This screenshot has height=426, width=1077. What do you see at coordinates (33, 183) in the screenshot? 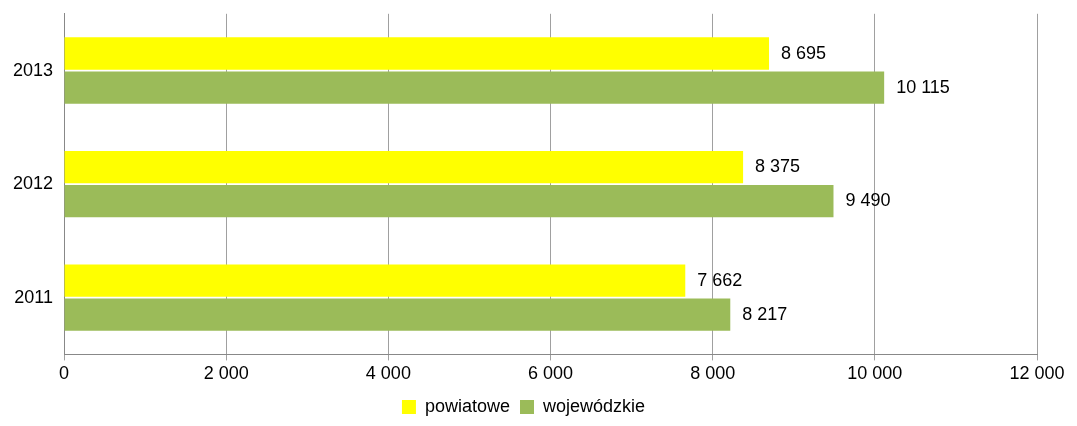
I see `y-tick-label: 2012` at bounding box center [33, 183].